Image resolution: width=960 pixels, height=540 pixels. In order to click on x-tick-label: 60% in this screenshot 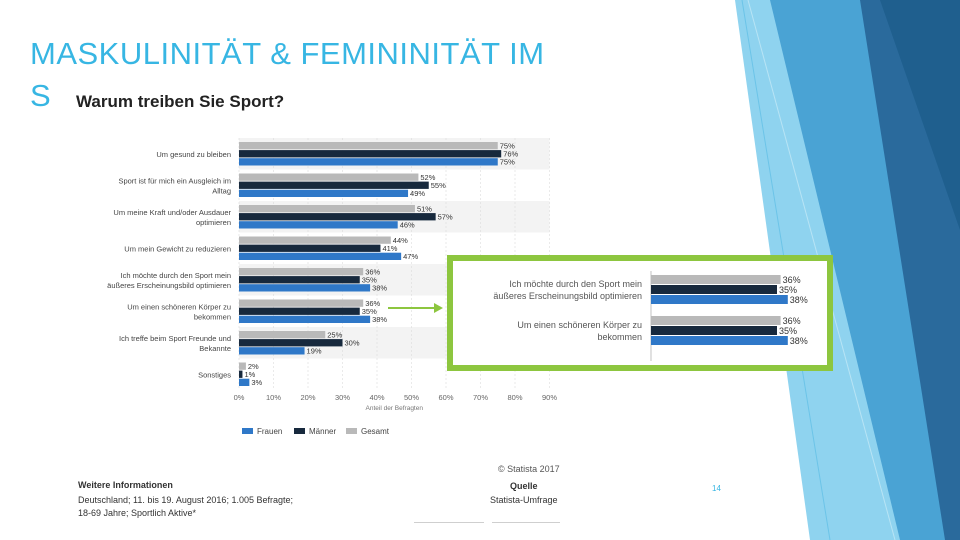, I will do `click(445, 397)`.